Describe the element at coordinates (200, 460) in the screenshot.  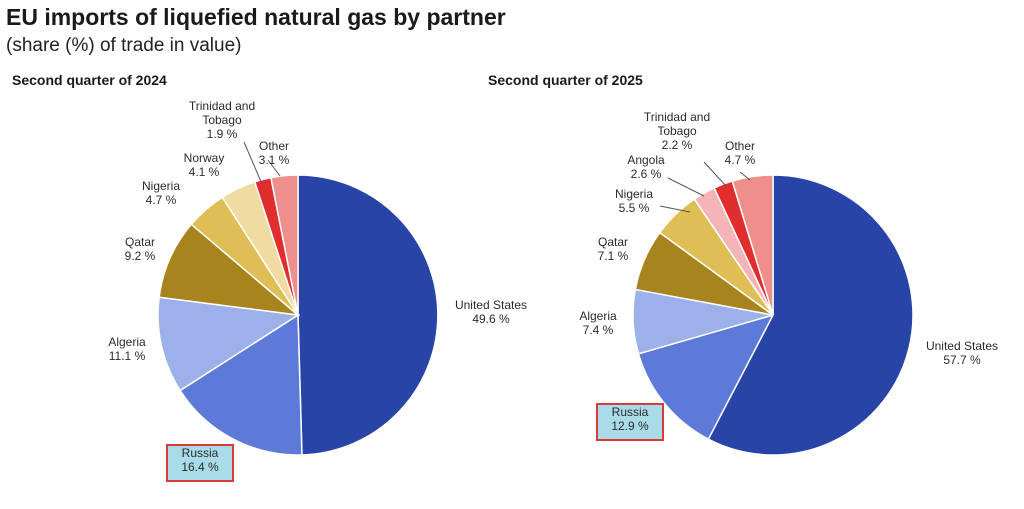
I see `slice-label: Russia 16.4 %` at that location.